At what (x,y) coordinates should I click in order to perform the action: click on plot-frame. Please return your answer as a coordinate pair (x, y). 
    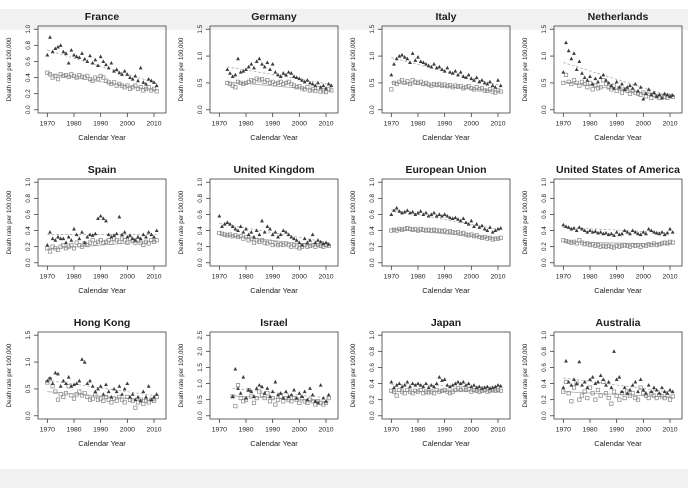
    Looking at the image, I should click on (102, 375).